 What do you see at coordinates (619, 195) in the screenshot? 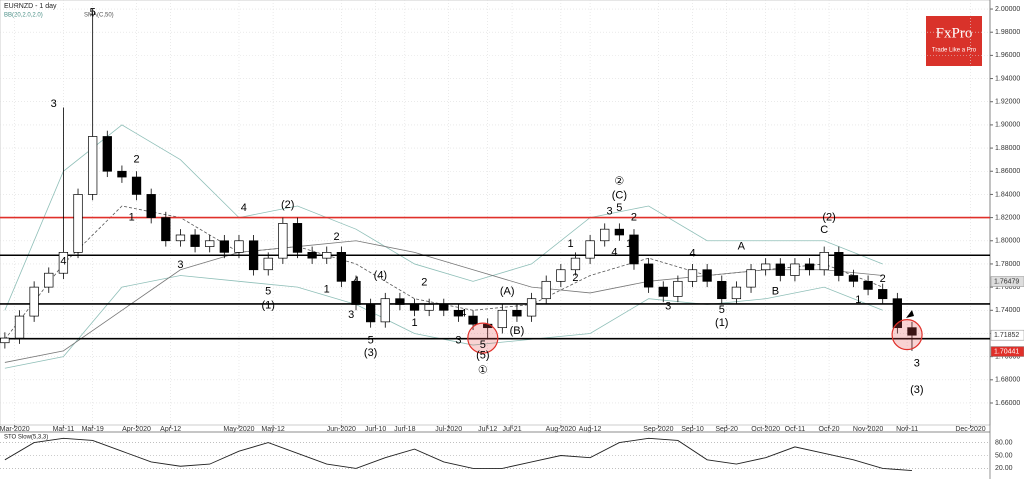
I see `wave-label: (C)` at bounding box center [619, 195].